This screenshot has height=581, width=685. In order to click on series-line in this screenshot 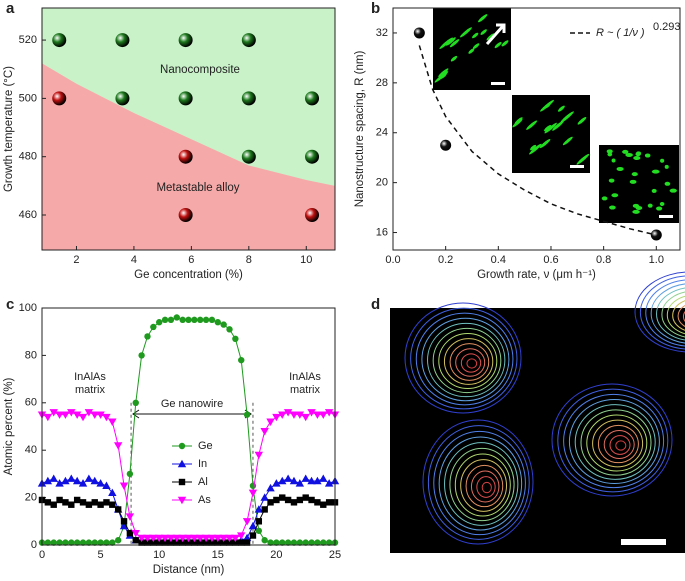, I will do `click(188, 475)`.